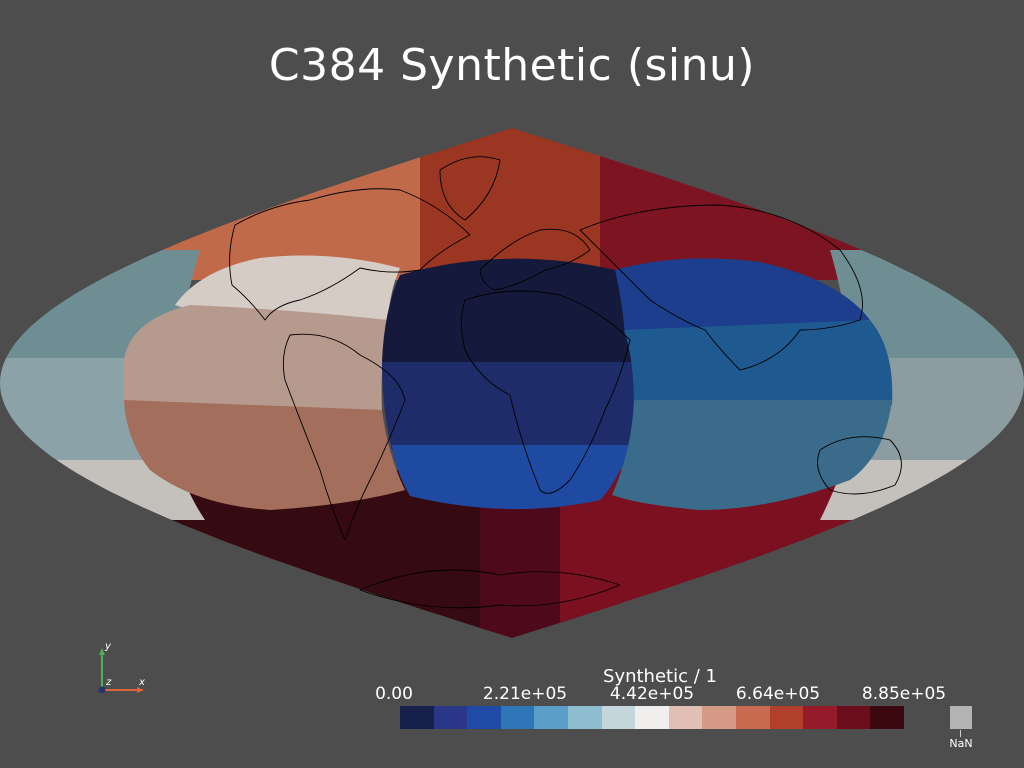  I want to click on asia-coast, so click(721, 287).